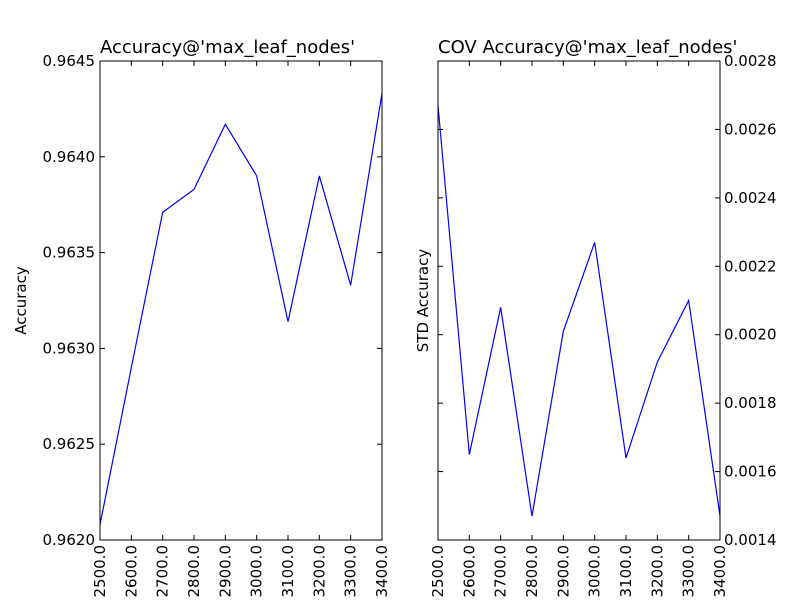  I want to click on y-tick-label: 0.9640, so click(69, 157).